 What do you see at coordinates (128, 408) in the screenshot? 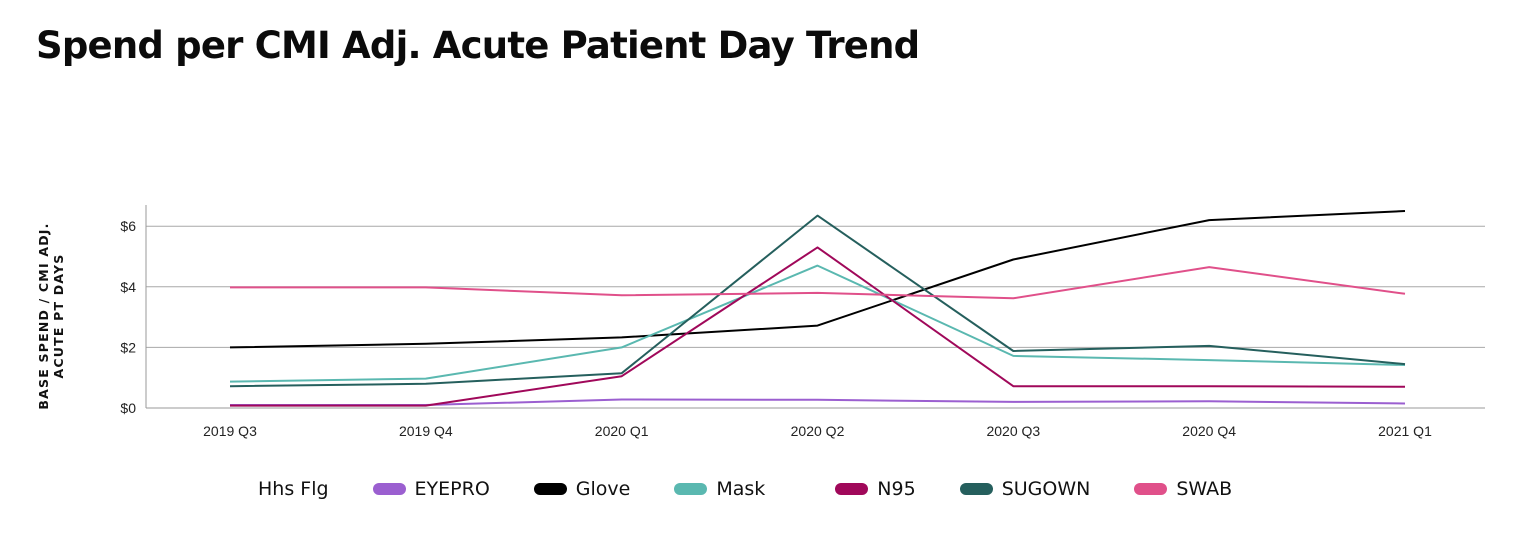
I see `y-tick-label: $0` at bounding box center [128, 408].